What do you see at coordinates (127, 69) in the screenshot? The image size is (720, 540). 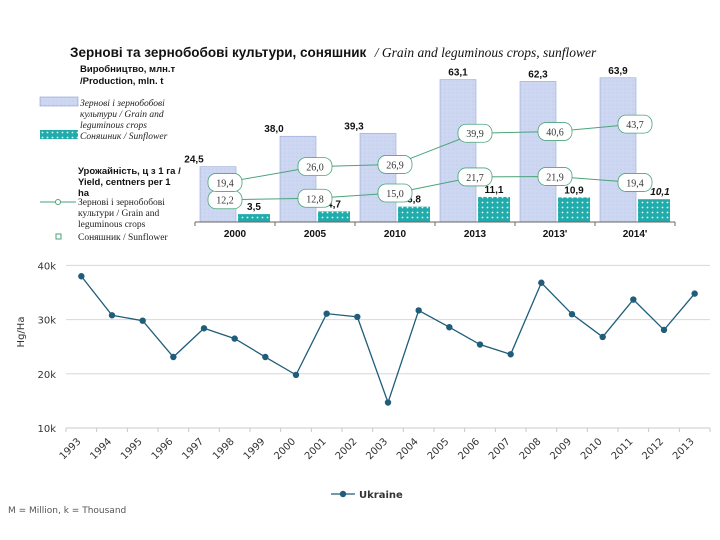 I see `production-heading-line1: Виробництво, млн.т` at bounding box center [127, 69].